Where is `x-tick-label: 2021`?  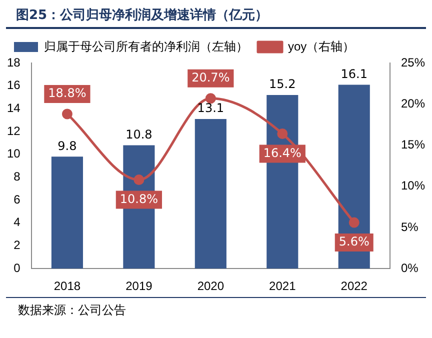 x-tick-label: 2021 is located at coordinates (282, 286).